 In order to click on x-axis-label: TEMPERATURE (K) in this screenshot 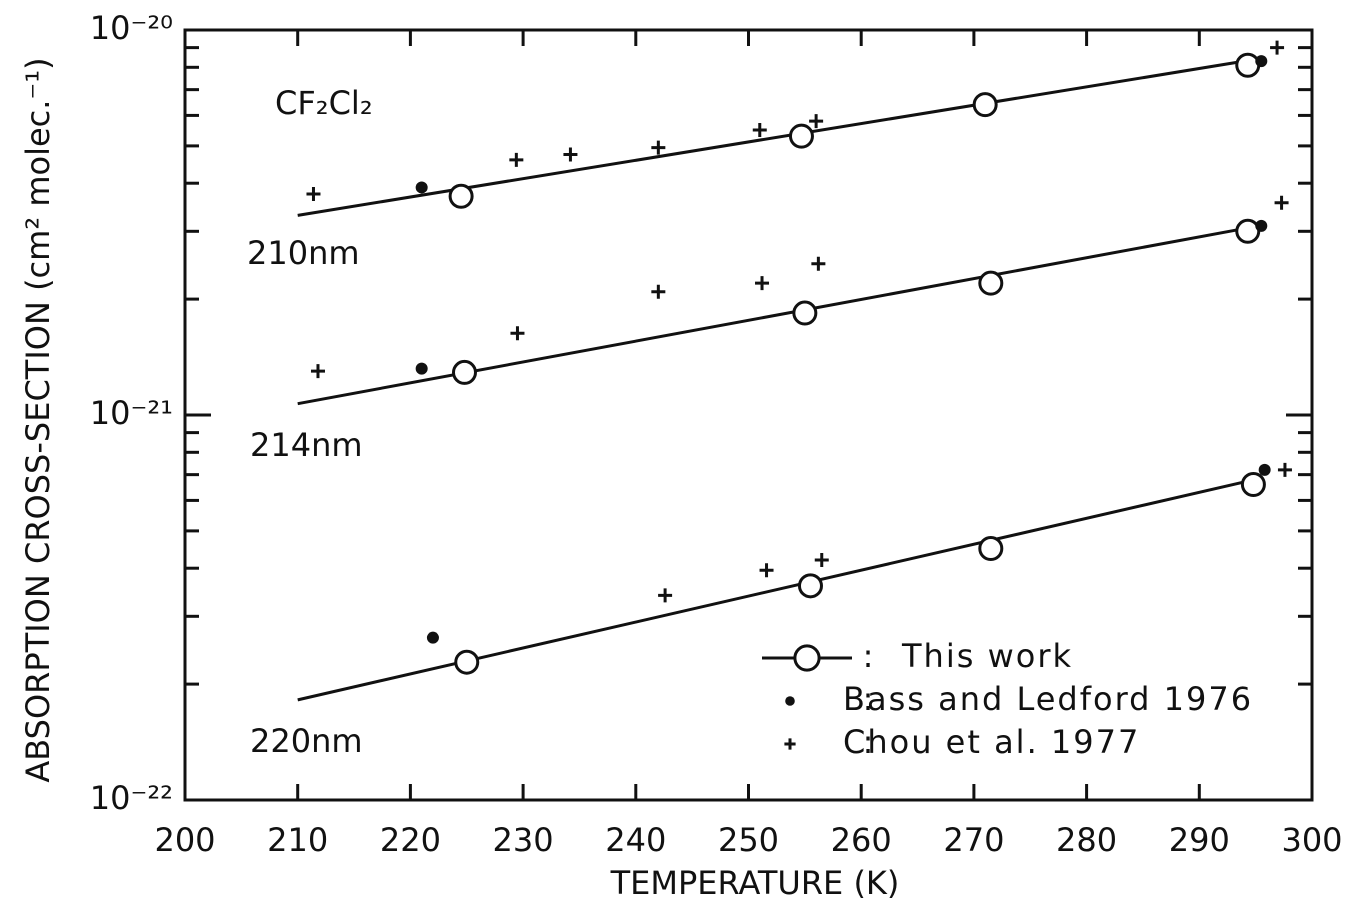, I will do `click(755, 883)`.